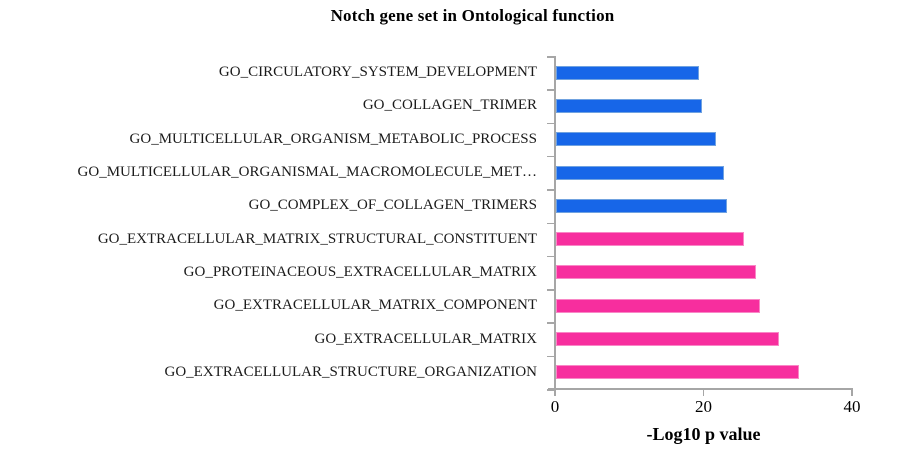 This screenshot has width=903, height=467. I want to click on bar-proteinaceous-extracellular-matrix, so click(656, 272).